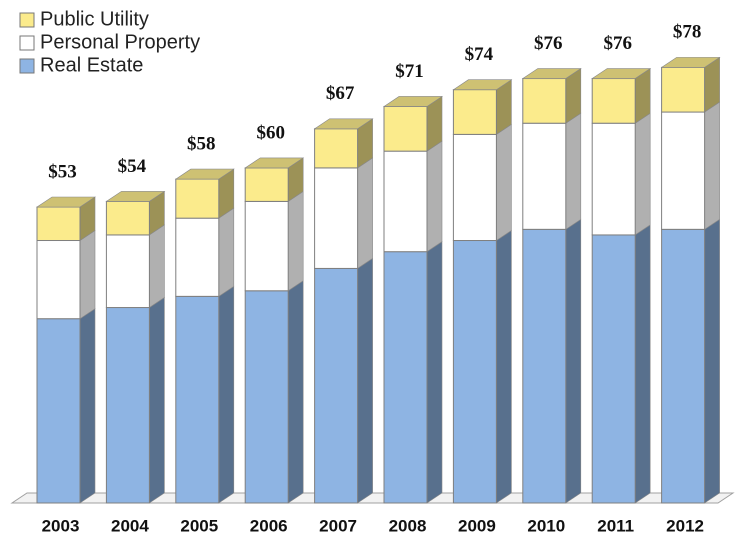  Describe the element at coordinates (479, 54) in the screenshot. I see `total-label: $74` at that location.